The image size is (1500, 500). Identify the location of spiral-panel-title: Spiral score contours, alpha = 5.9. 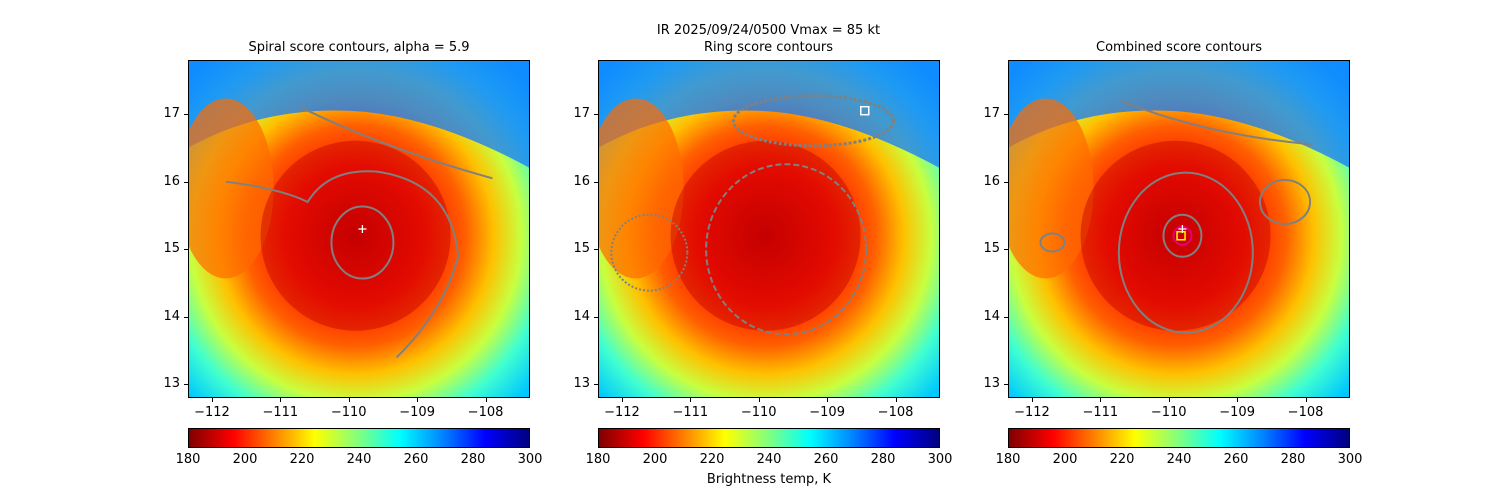
(359, 47).